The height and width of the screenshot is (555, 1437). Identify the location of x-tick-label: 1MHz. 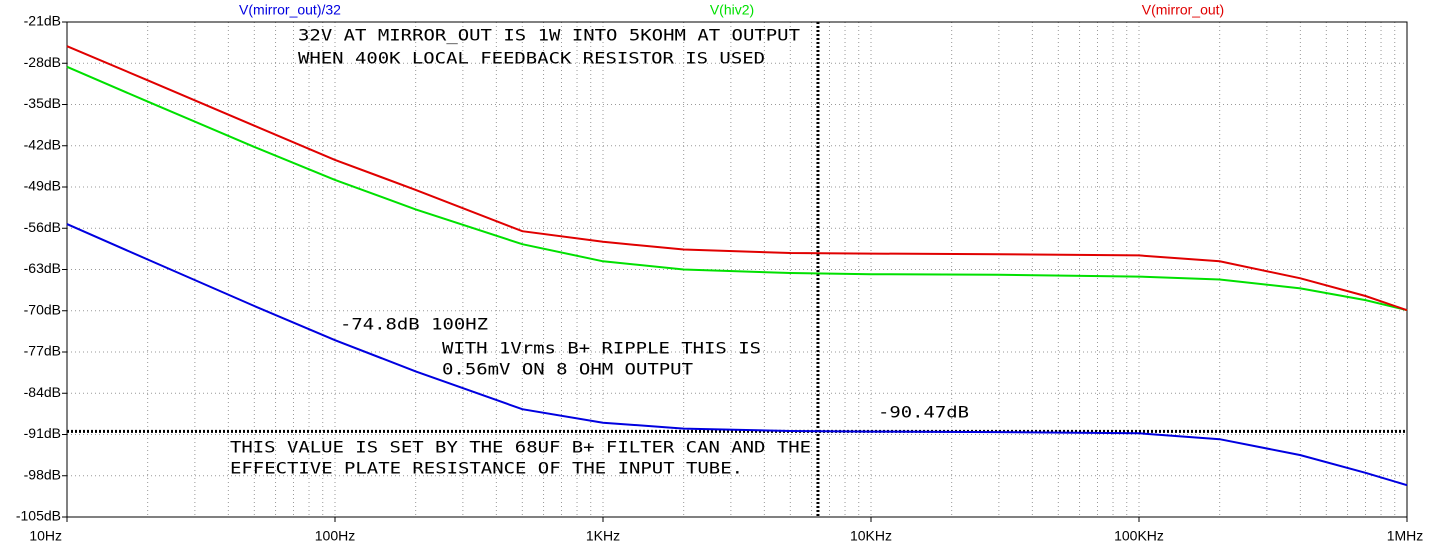
(1405, 536).